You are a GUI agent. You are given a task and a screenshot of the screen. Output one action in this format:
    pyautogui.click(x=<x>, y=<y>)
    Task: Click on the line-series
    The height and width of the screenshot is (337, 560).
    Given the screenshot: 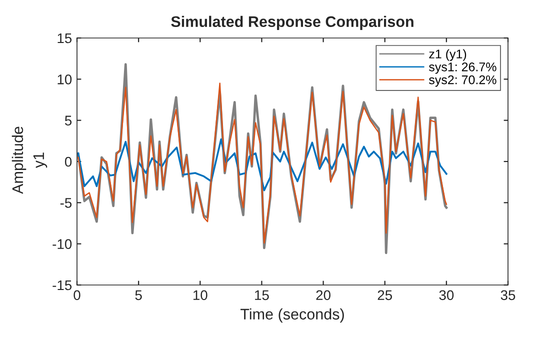 What is the action you would take?
    pyautogui.click(x=262, y=165)
    